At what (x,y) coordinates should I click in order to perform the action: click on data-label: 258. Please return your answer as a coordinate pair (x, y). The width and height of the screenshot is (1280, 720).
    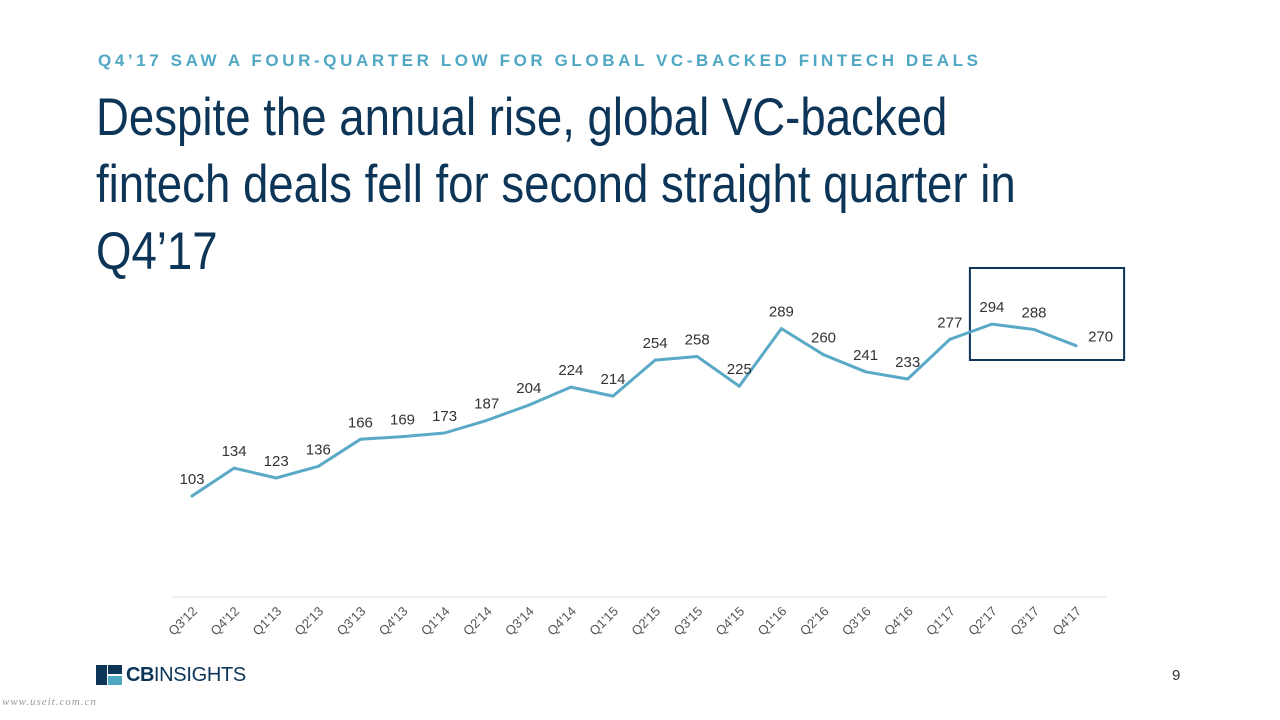
    Looking at the image, I should click on (697, 340).